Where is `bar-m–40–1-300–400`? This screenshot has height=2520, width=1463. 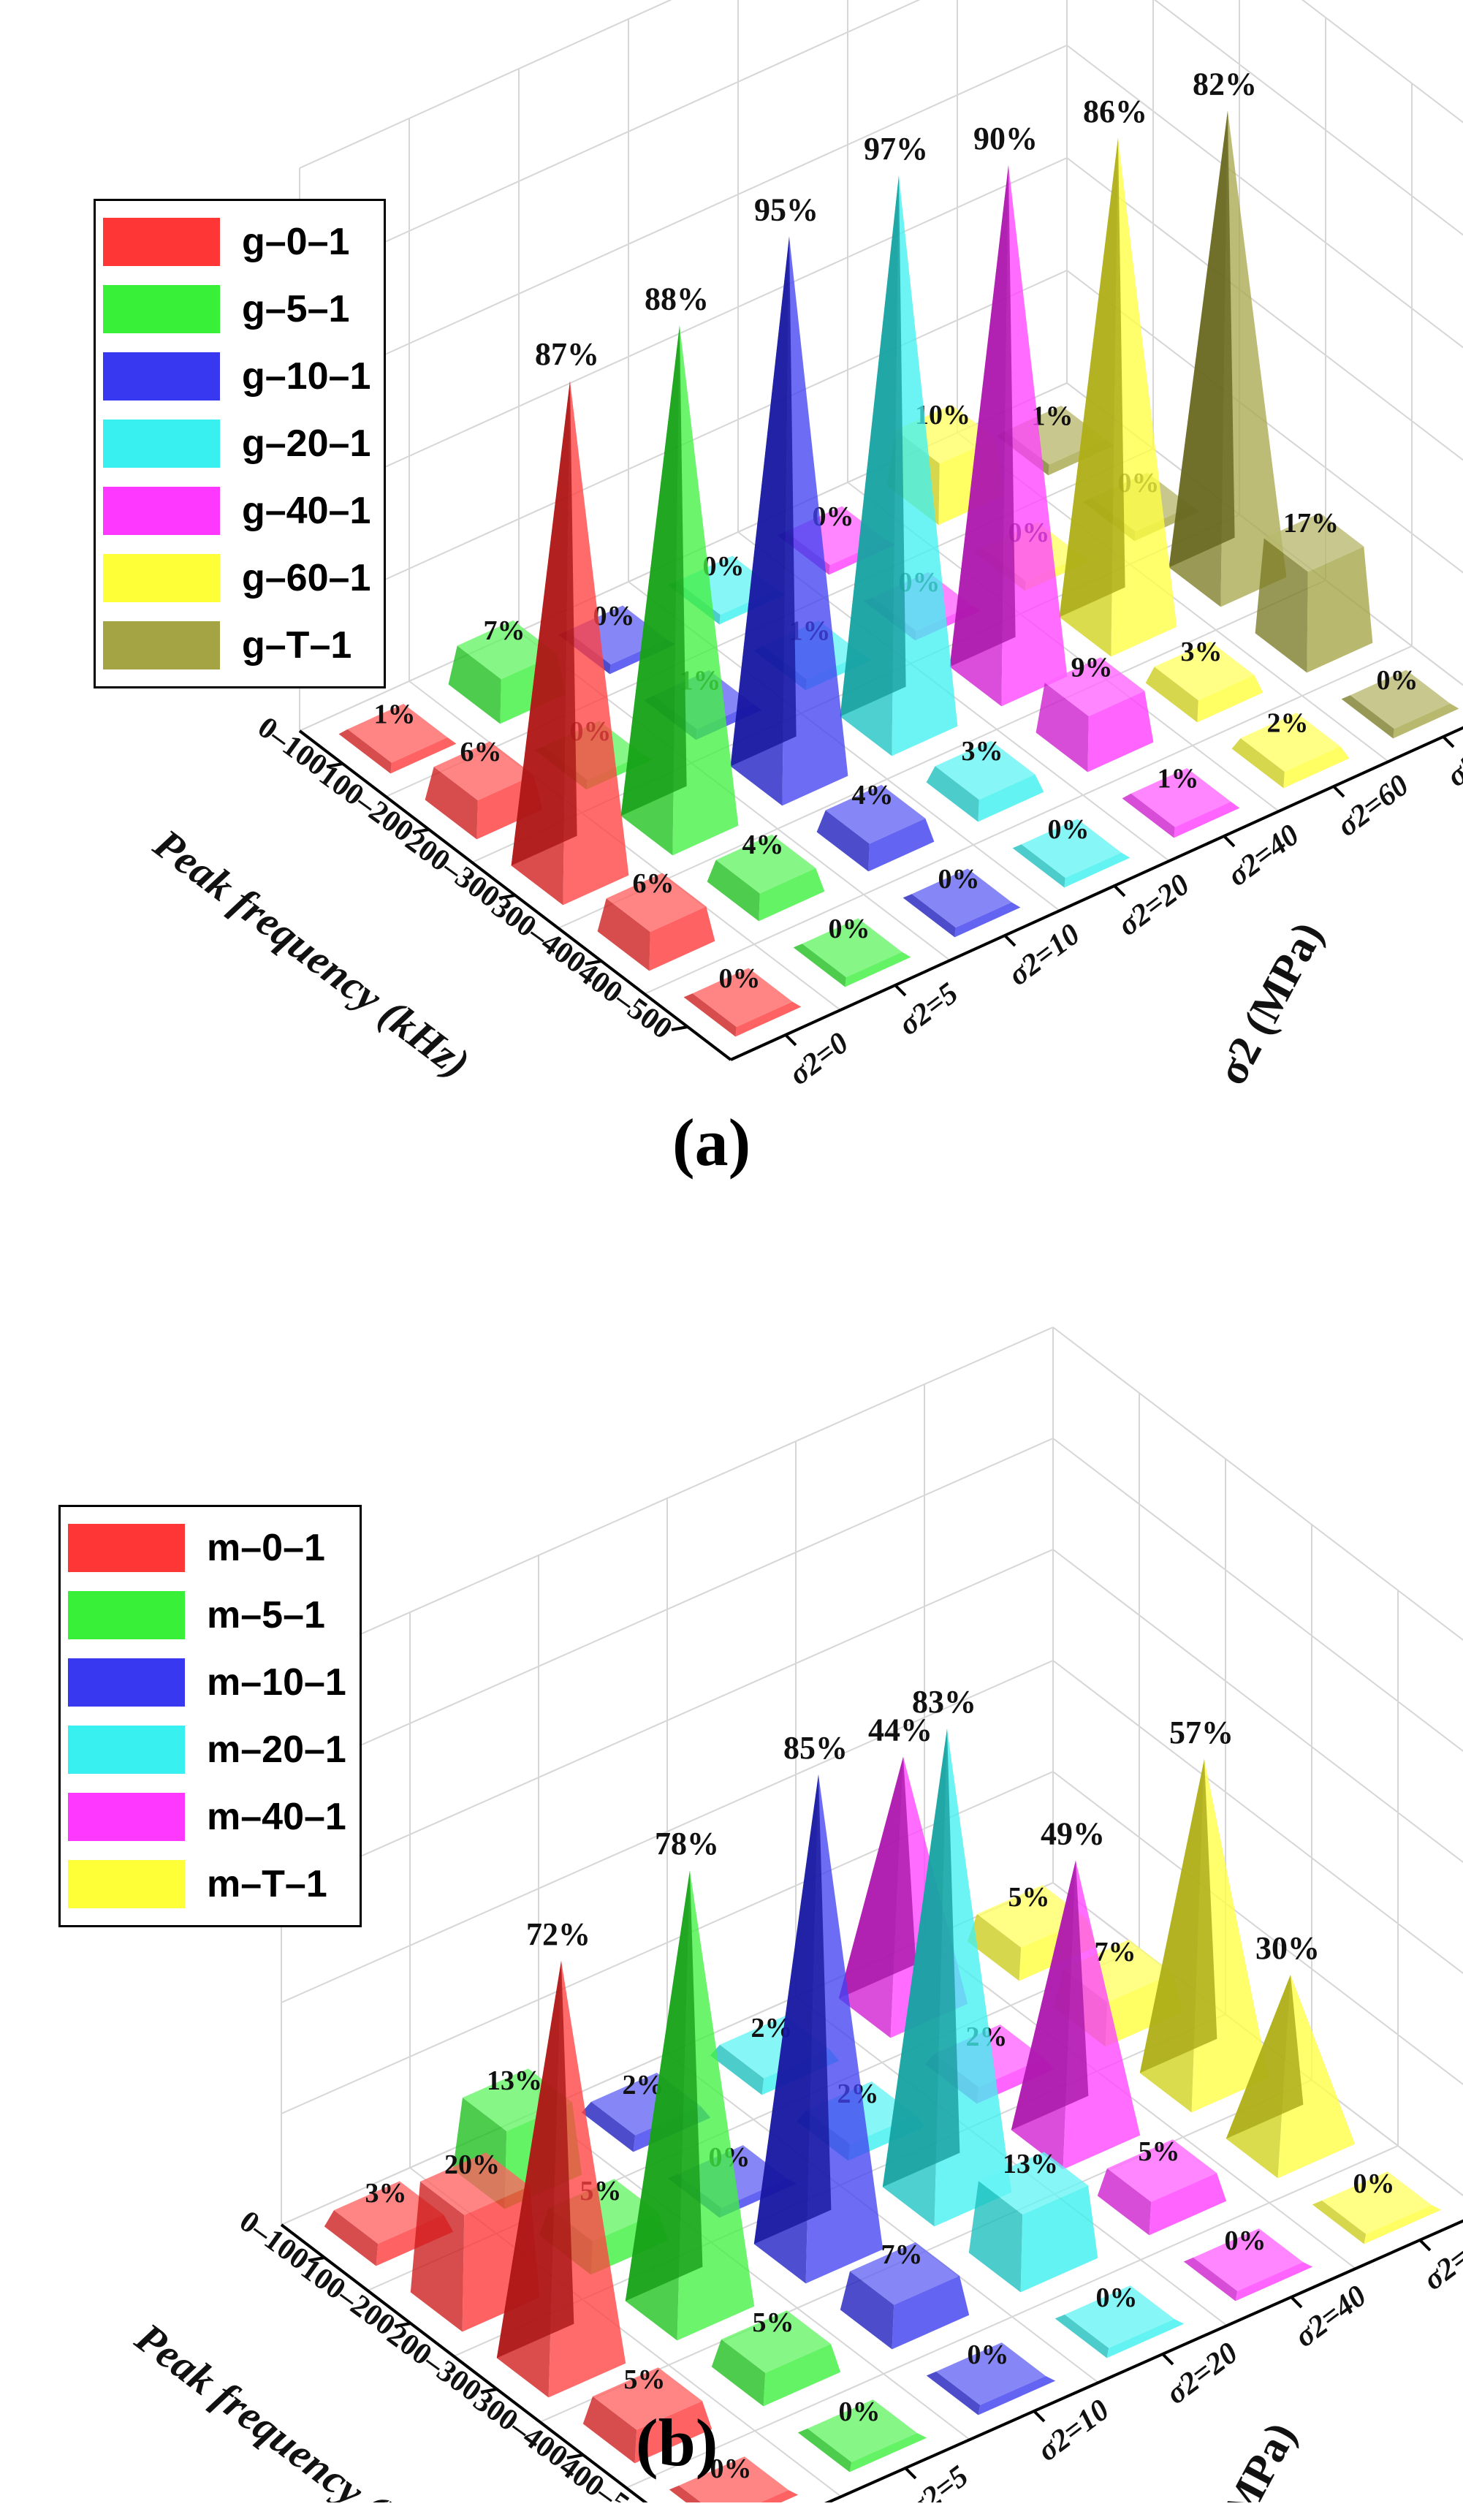
bar-m–40–1-300–400 is located at coordinates (1162, 2187).